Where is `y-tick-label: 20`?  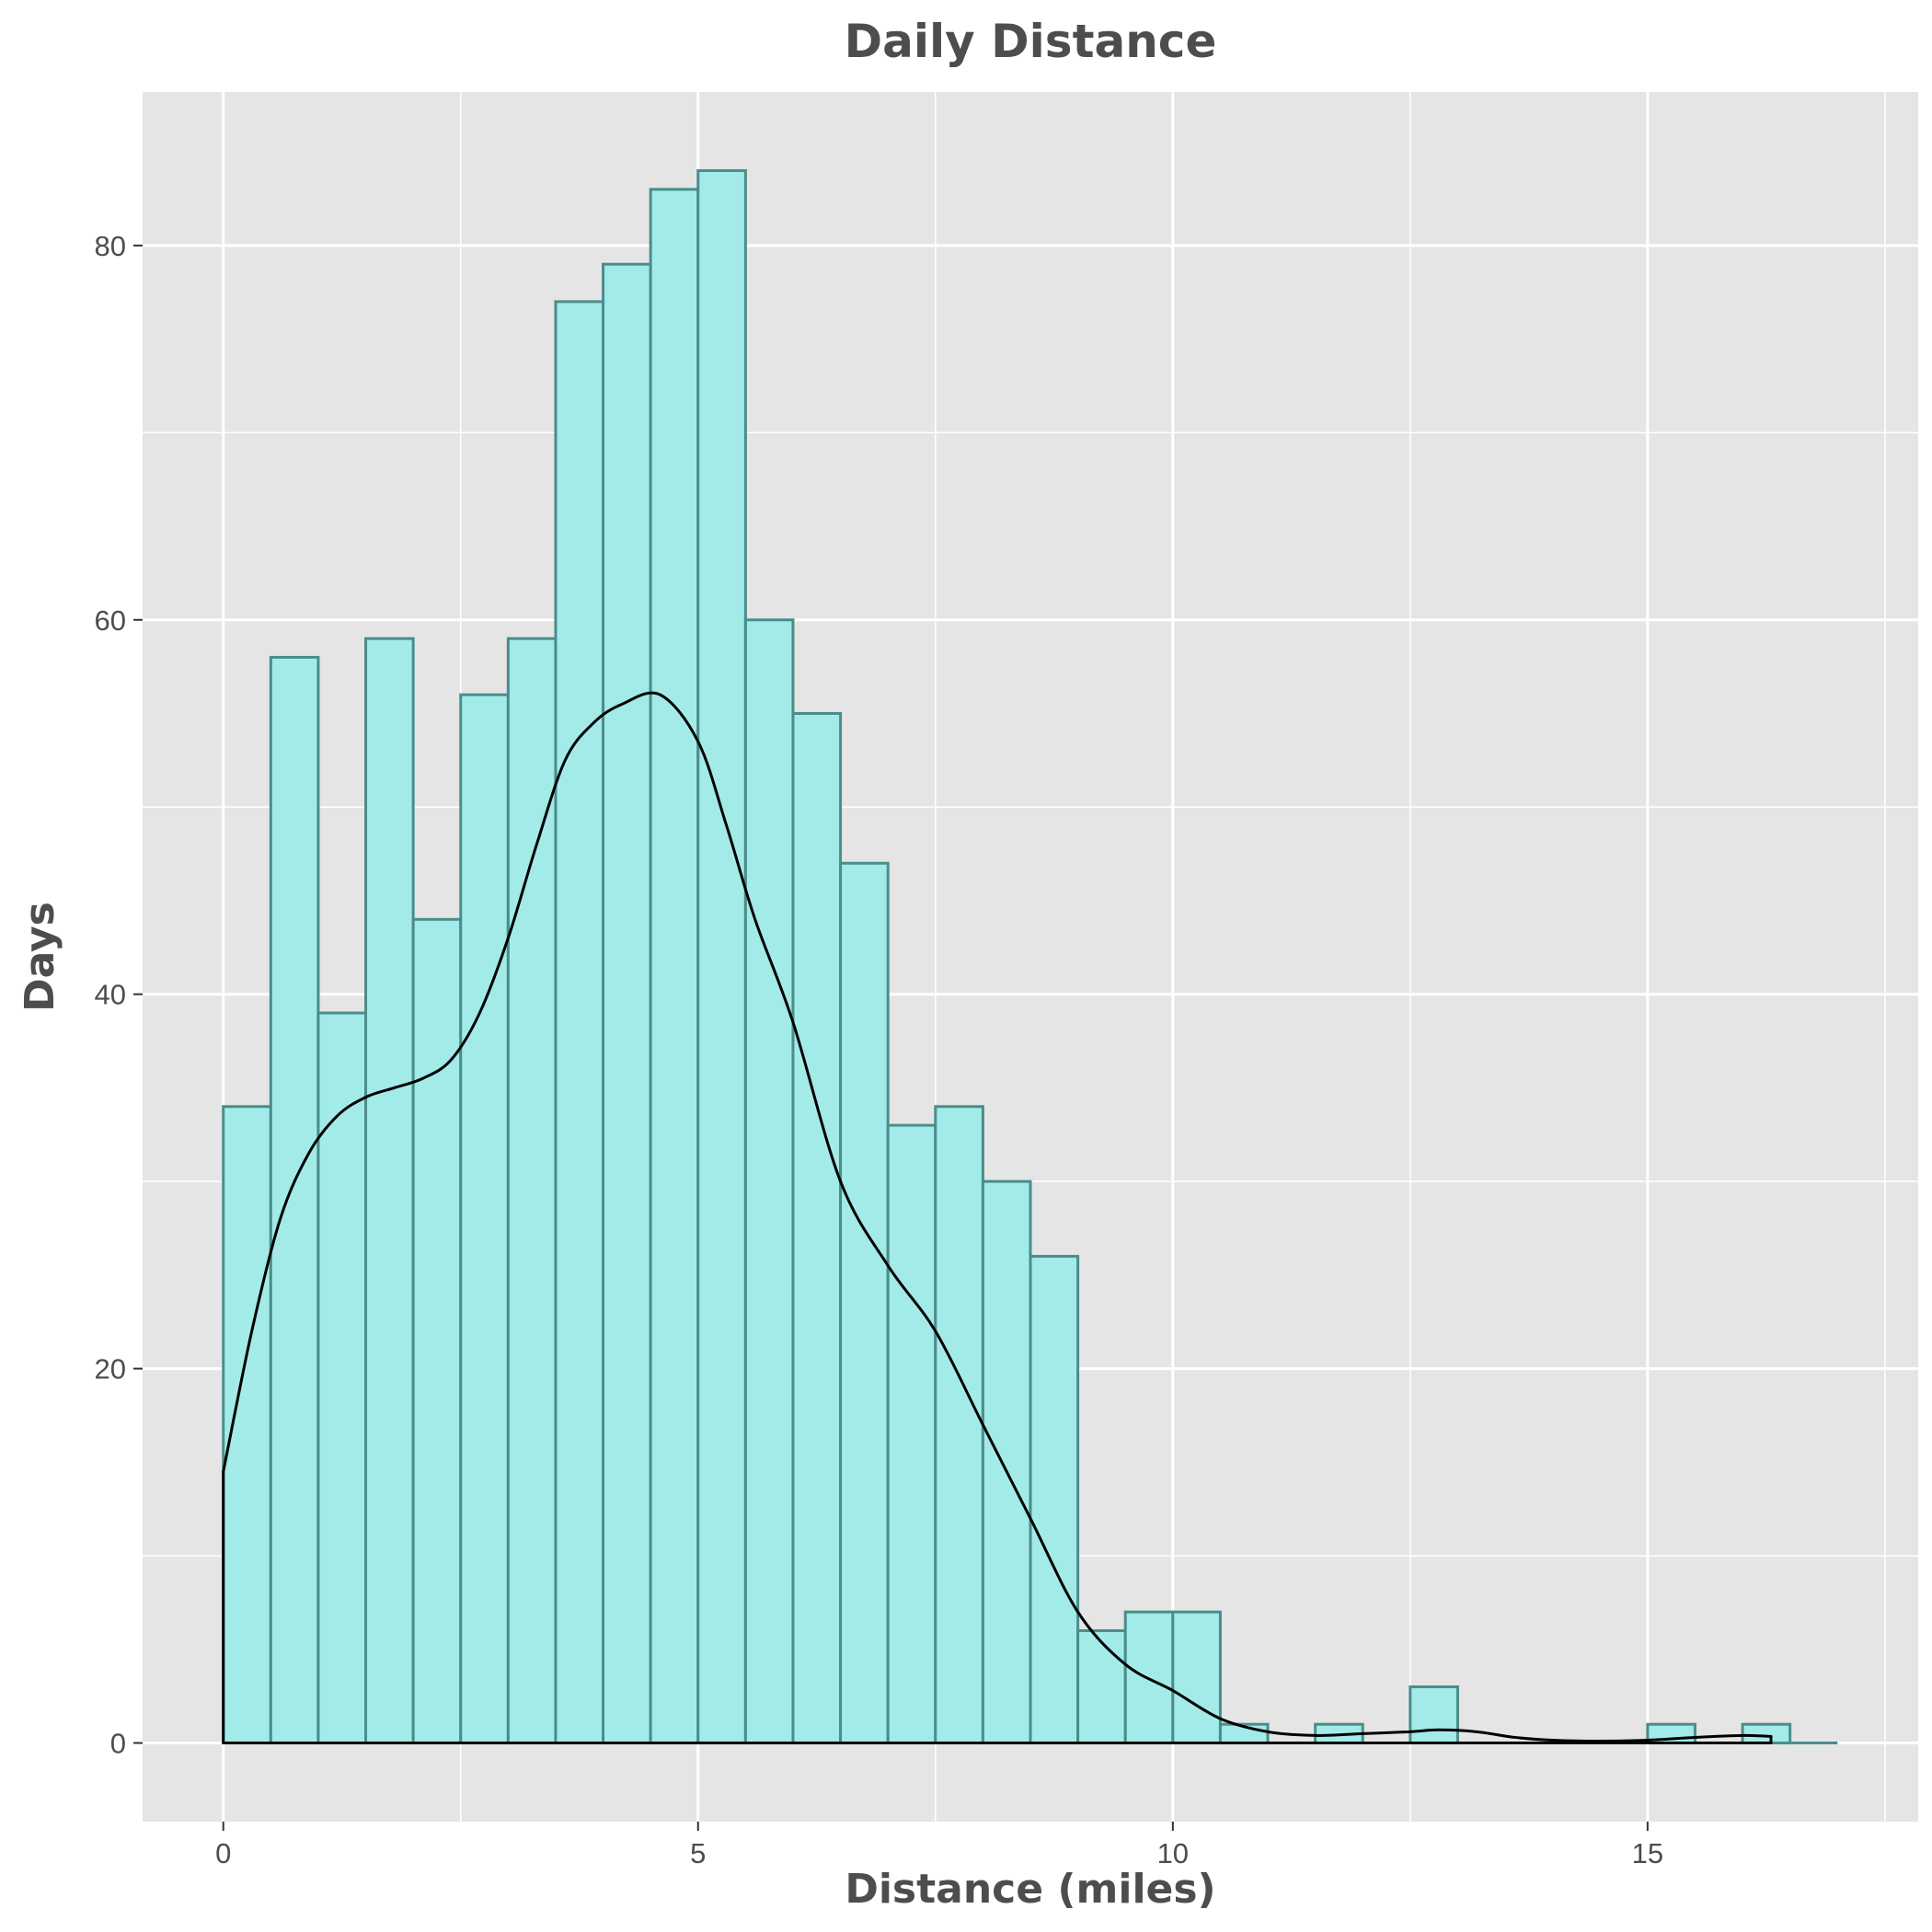
y-tick-label: 20 is located at coordinates (110, 1369).